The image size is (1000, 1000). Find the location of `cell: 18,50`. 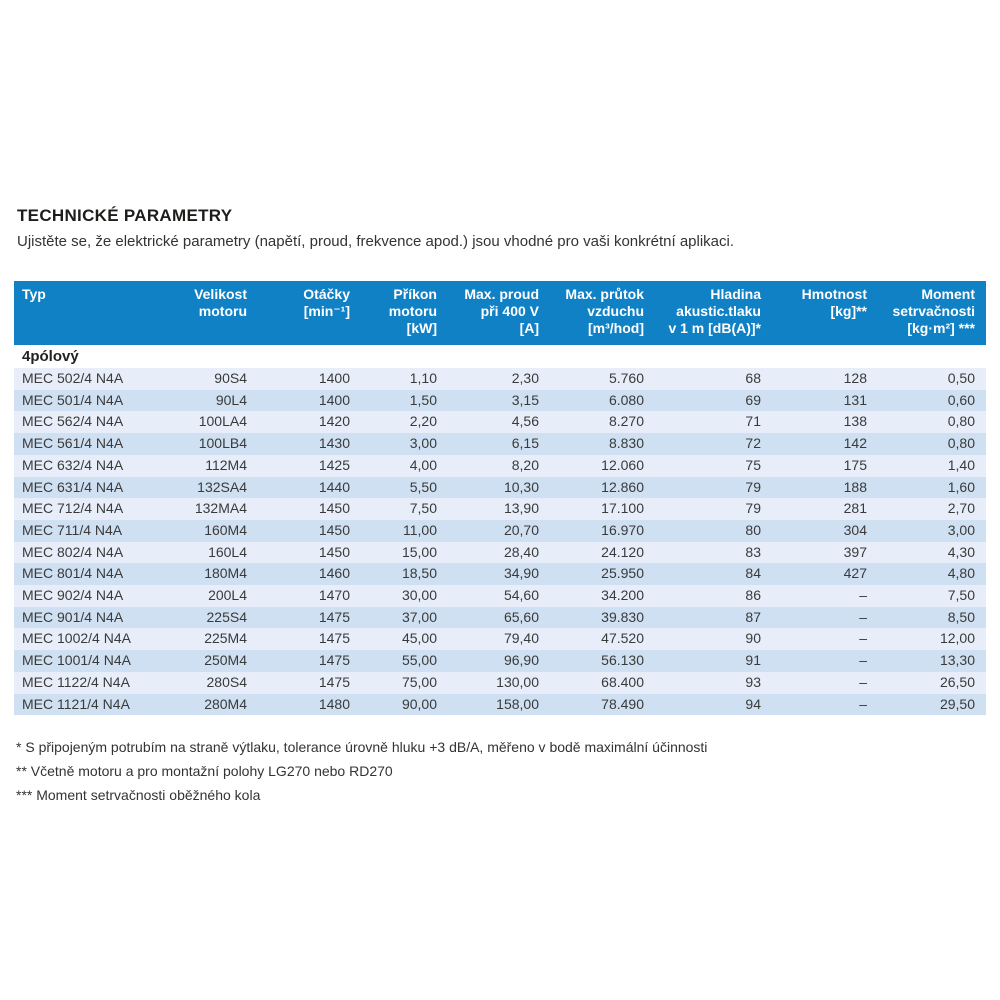

cell: 18,50 is located at coordinates (401, 574).